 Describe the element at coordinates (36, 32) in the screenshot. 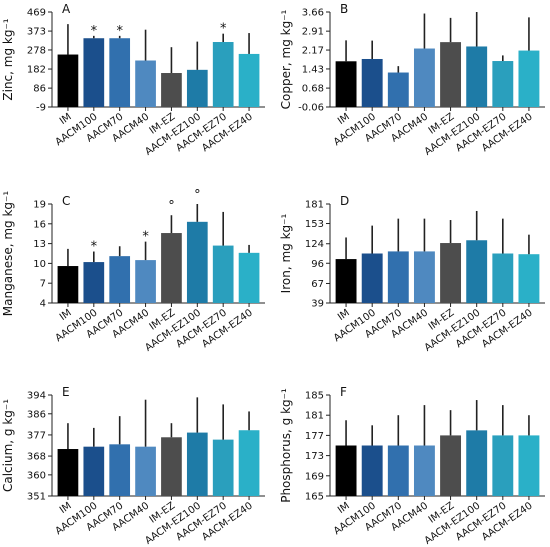

I see `y-tick-label: 373` at that location.